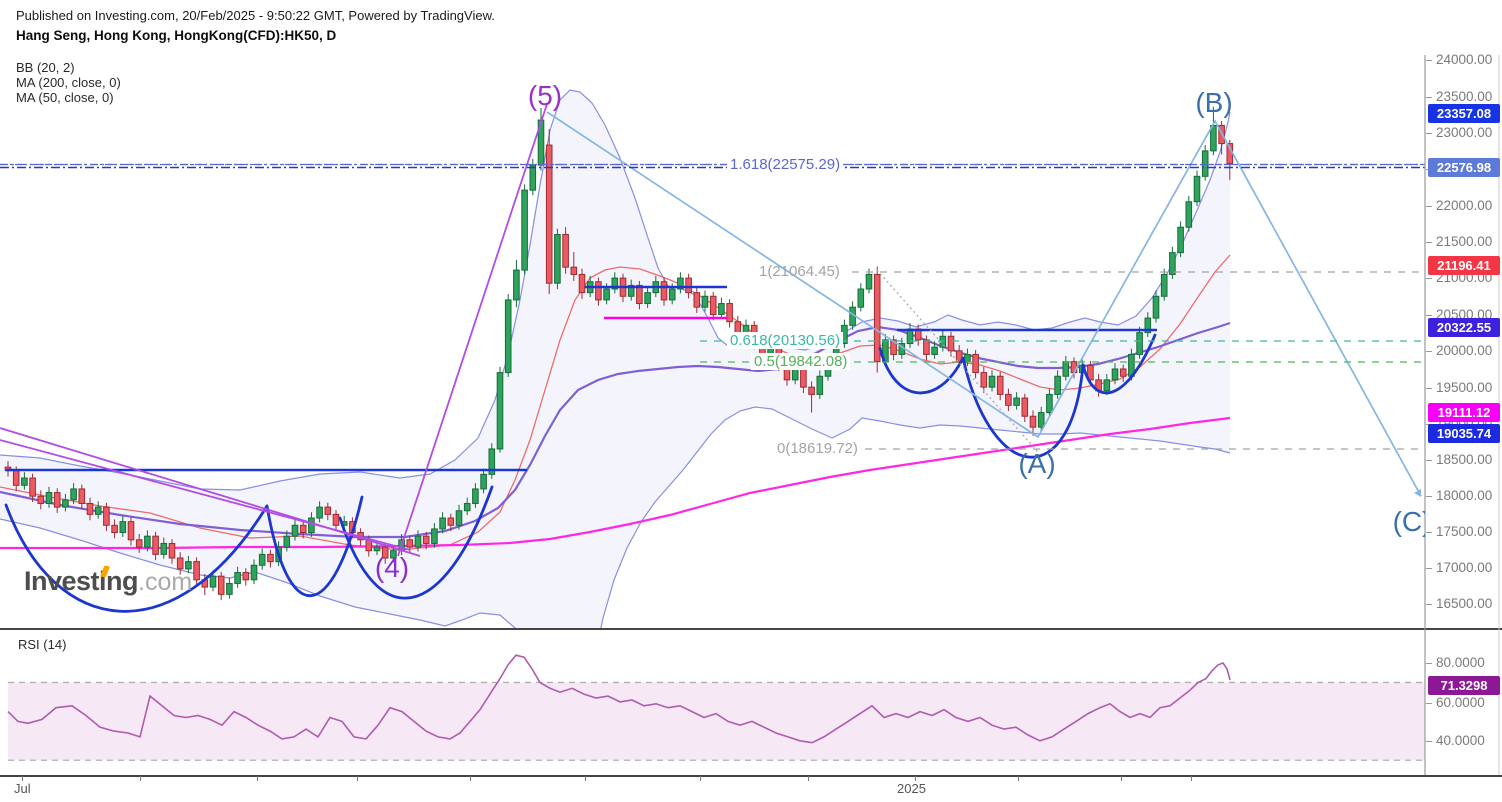 Image resolution: width=1502 pixels, height=802 pixels. What do you see at coordinates (1408, 521) in the screenshot?
I see `wave-label: (C)` at bounding box center [1408, 521].